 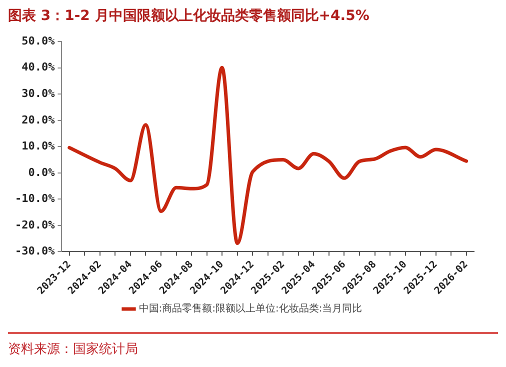 What do you see at coordinates (250, 308) in the screenshot?
I see `legend-label: 中国:商品零售额:限额以上单位:化妆品类:当月同比` at bounding box center [250, 308].